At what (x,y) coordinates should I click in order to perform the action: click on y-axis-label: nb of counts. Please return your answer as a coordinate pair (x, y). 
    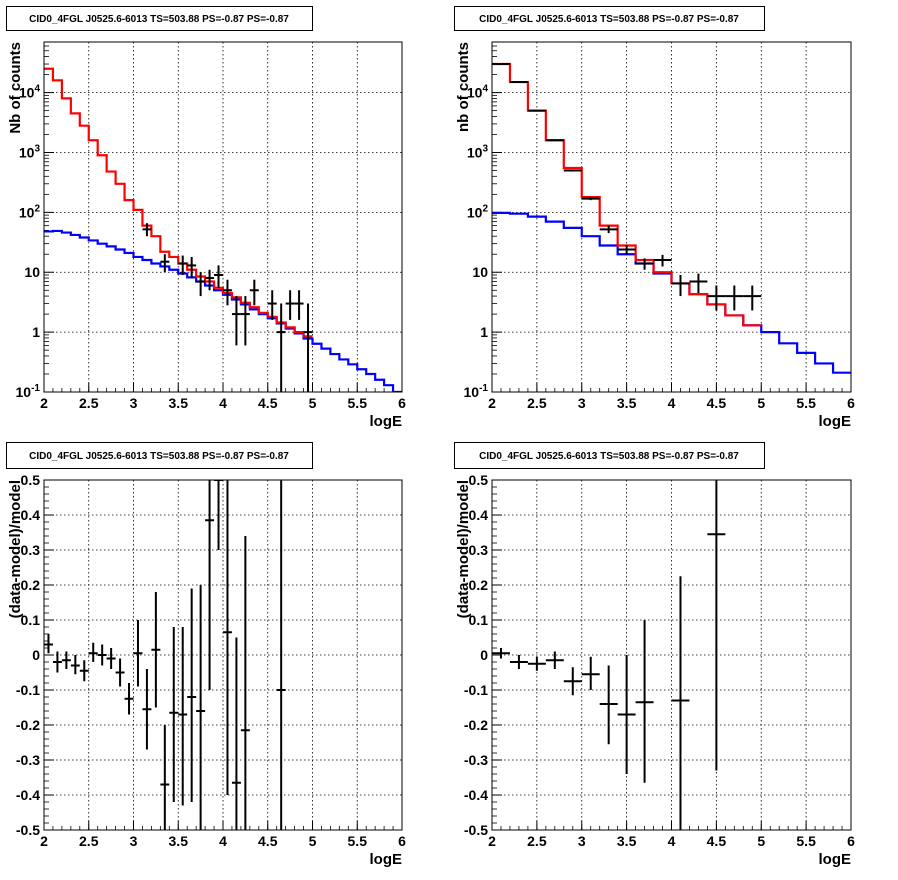
    Looking at the image, I should click on (463, 87).